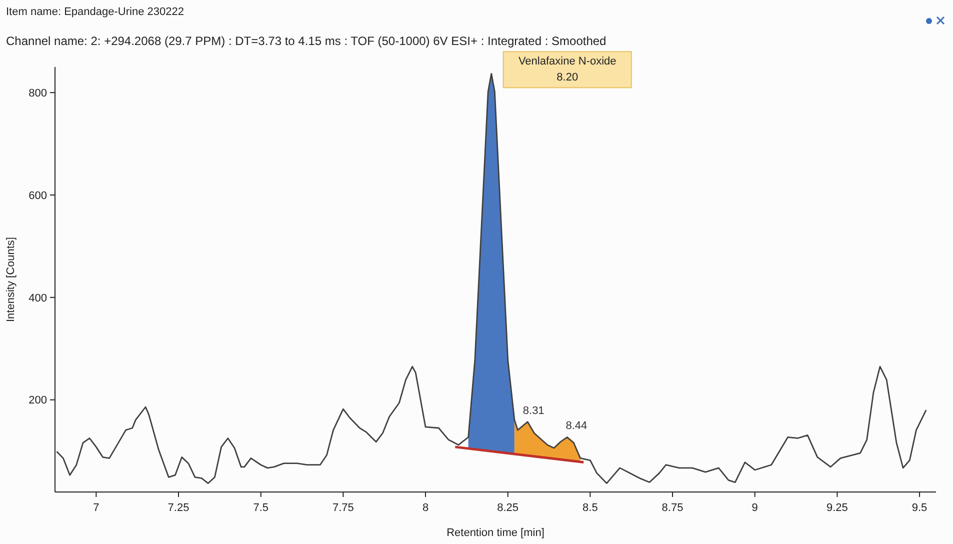  Describe the element at coordinates (837, 508) in the screenshot. I see `x-tick-label: 9.25` at that location.